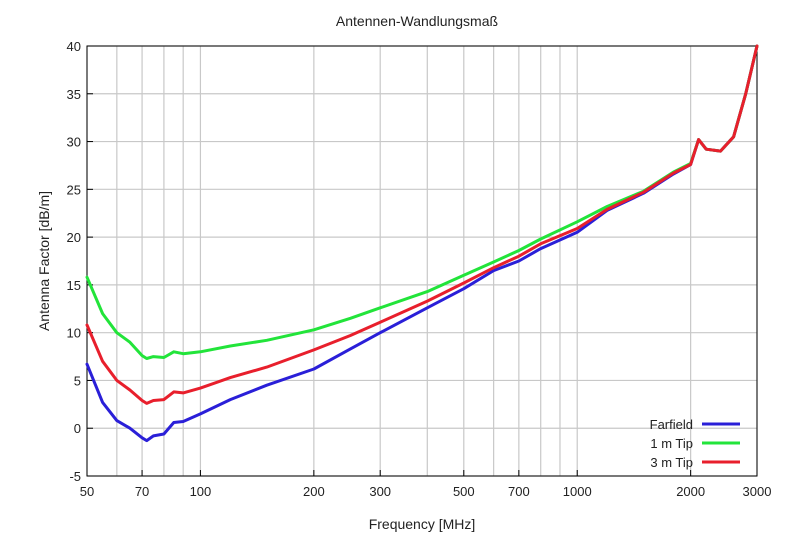  Describe the element at coordinates (757, 491) in the screenshot. I see `x-tick-label: 3000` at that location.